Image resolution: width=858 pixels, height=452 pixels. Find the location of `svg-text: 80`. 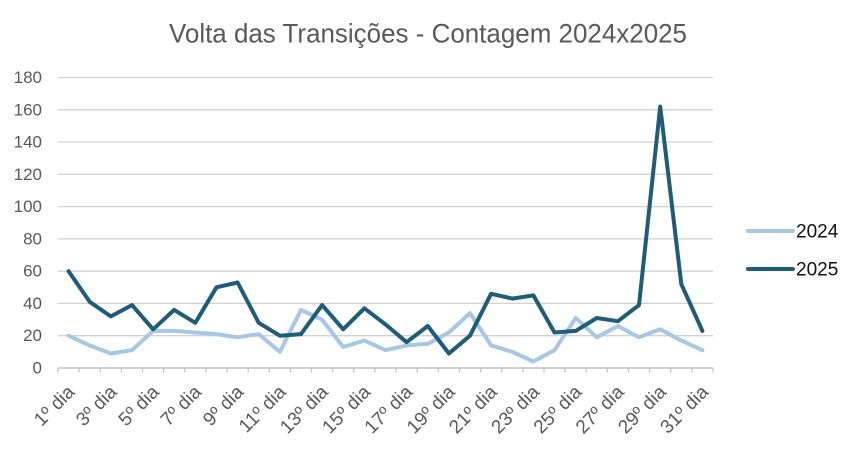

svg-text: 80 is located at coordinates (32, 238).